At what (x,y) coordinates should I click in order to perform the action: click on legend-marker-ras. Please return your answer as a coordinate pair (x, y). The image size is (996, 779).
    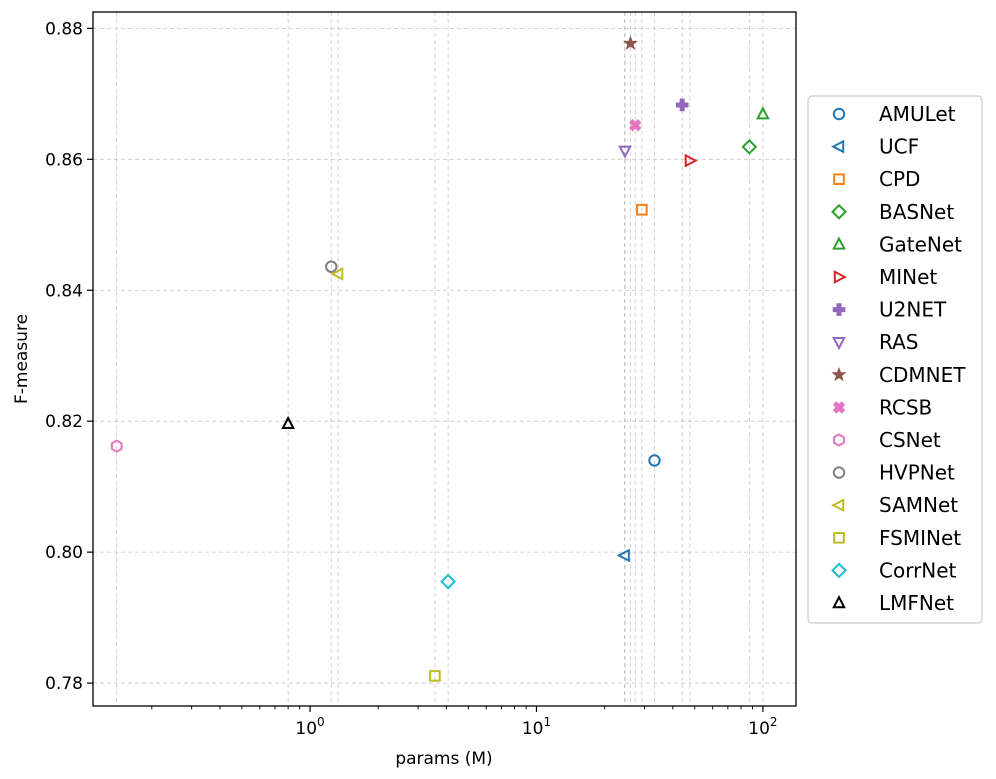
    Looking at the image, I should click on (839, 344).